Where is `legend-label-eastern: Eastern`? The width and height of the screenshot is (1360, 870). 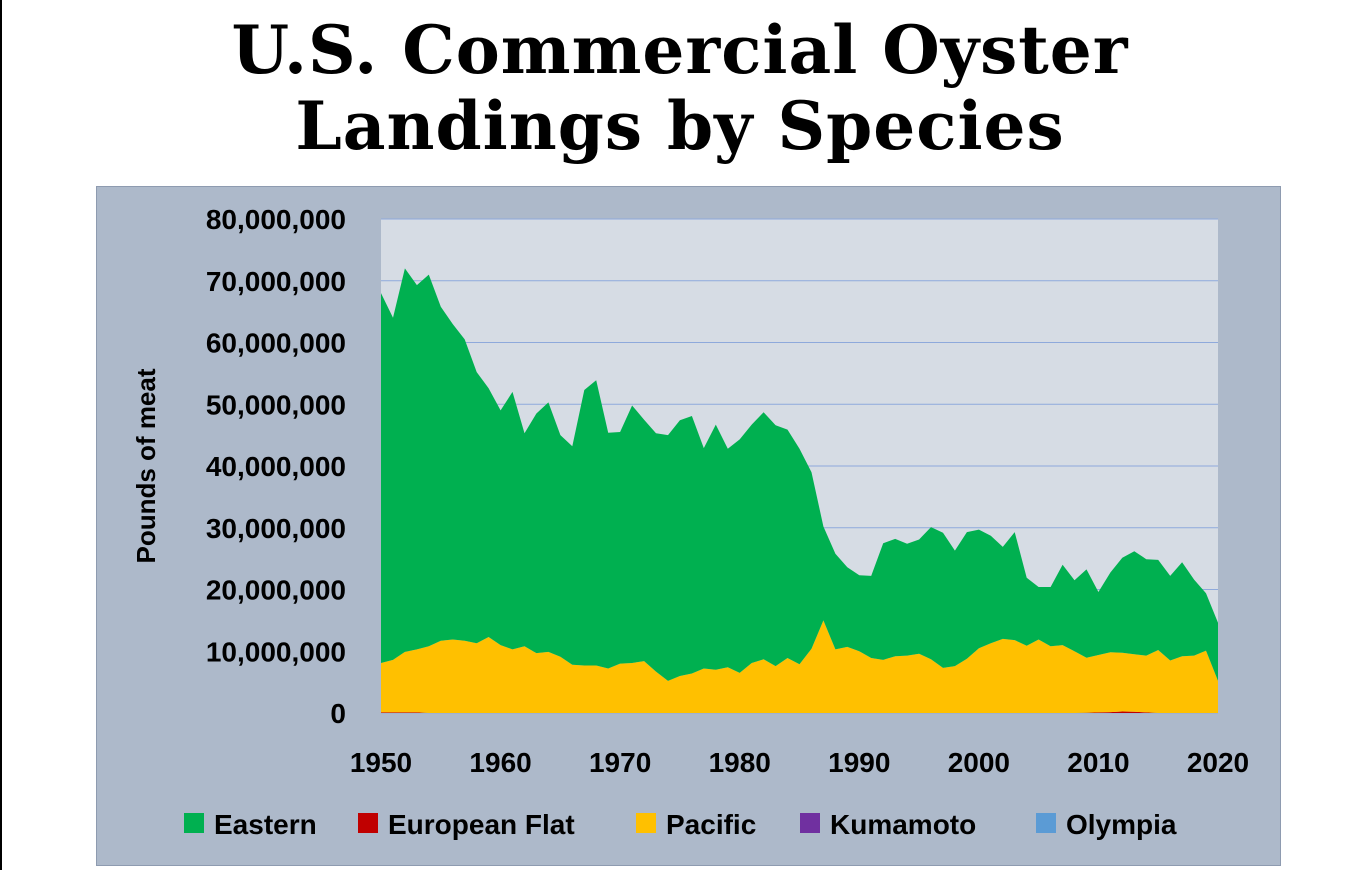 legend-label-eastern: Eastern is located at coordinates (265, 824).